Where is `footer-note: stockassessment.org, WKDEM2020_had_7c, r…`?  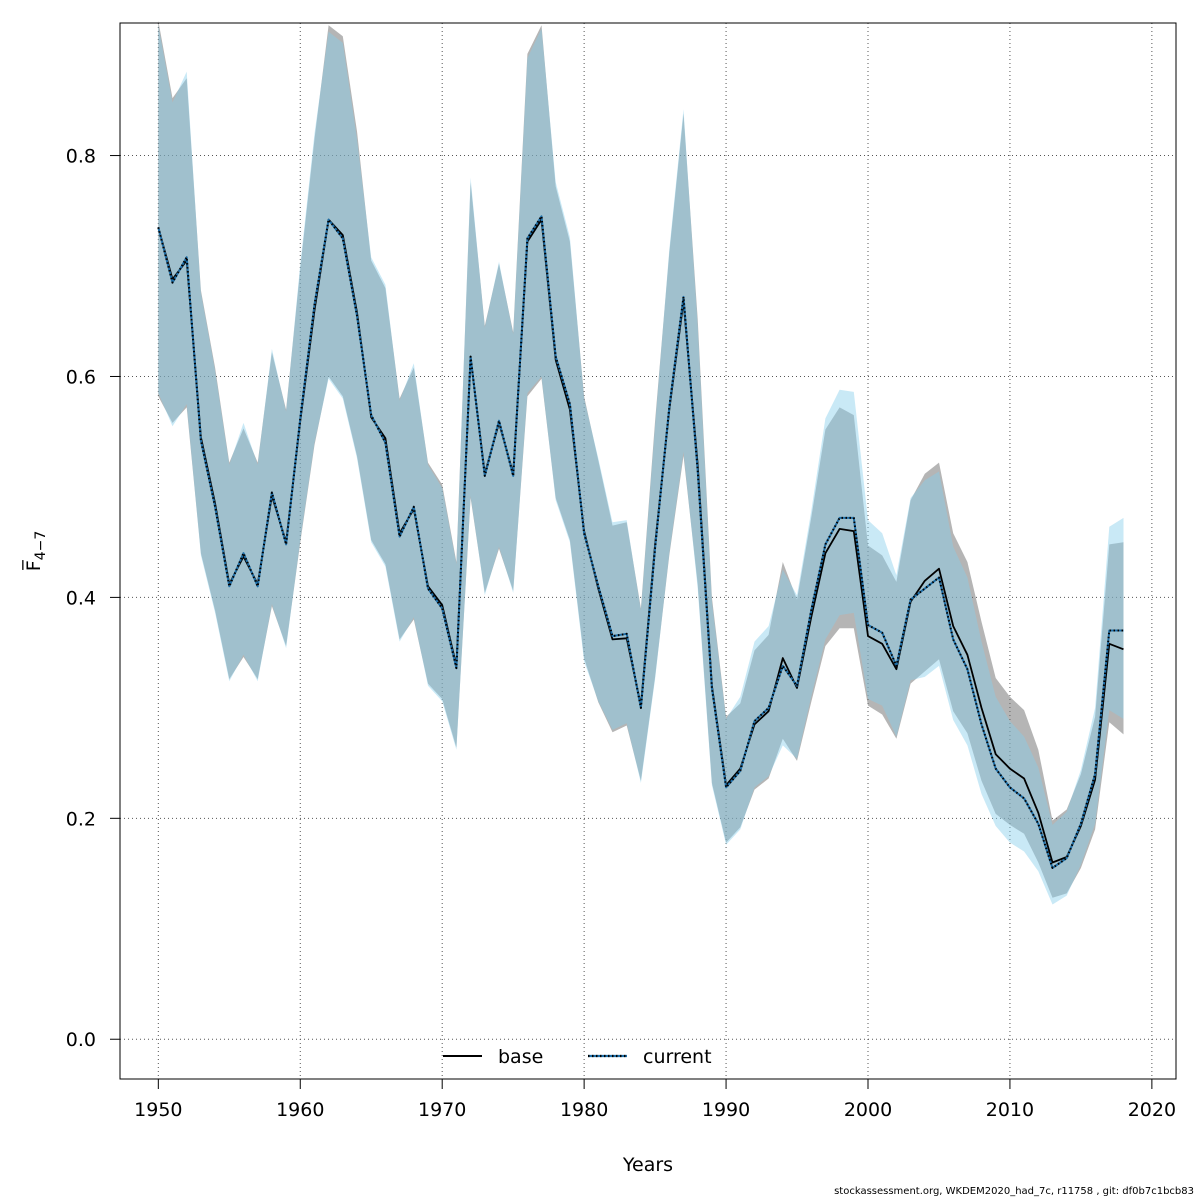
footer-note: stockassessment.org, WKDEM2020_had_7c, r… is located at coordinates (1014, 1191).